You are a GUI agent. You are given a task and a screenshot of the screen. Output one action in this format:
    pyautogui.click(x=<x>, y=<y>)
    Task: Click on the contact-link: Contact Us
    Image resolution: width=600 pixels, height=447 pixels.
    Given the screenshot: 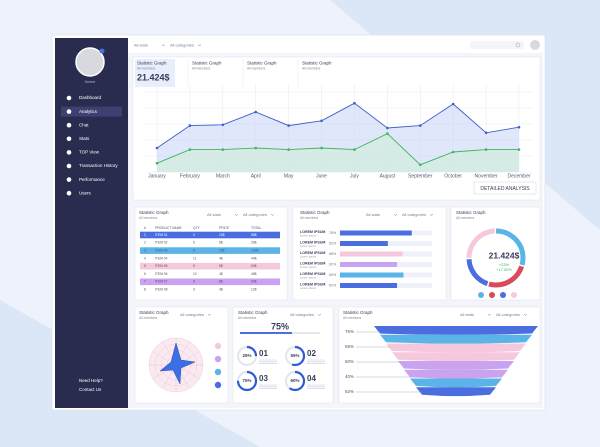 What is the action you would take?
    pyautogui.click(x=90, y=389)
    